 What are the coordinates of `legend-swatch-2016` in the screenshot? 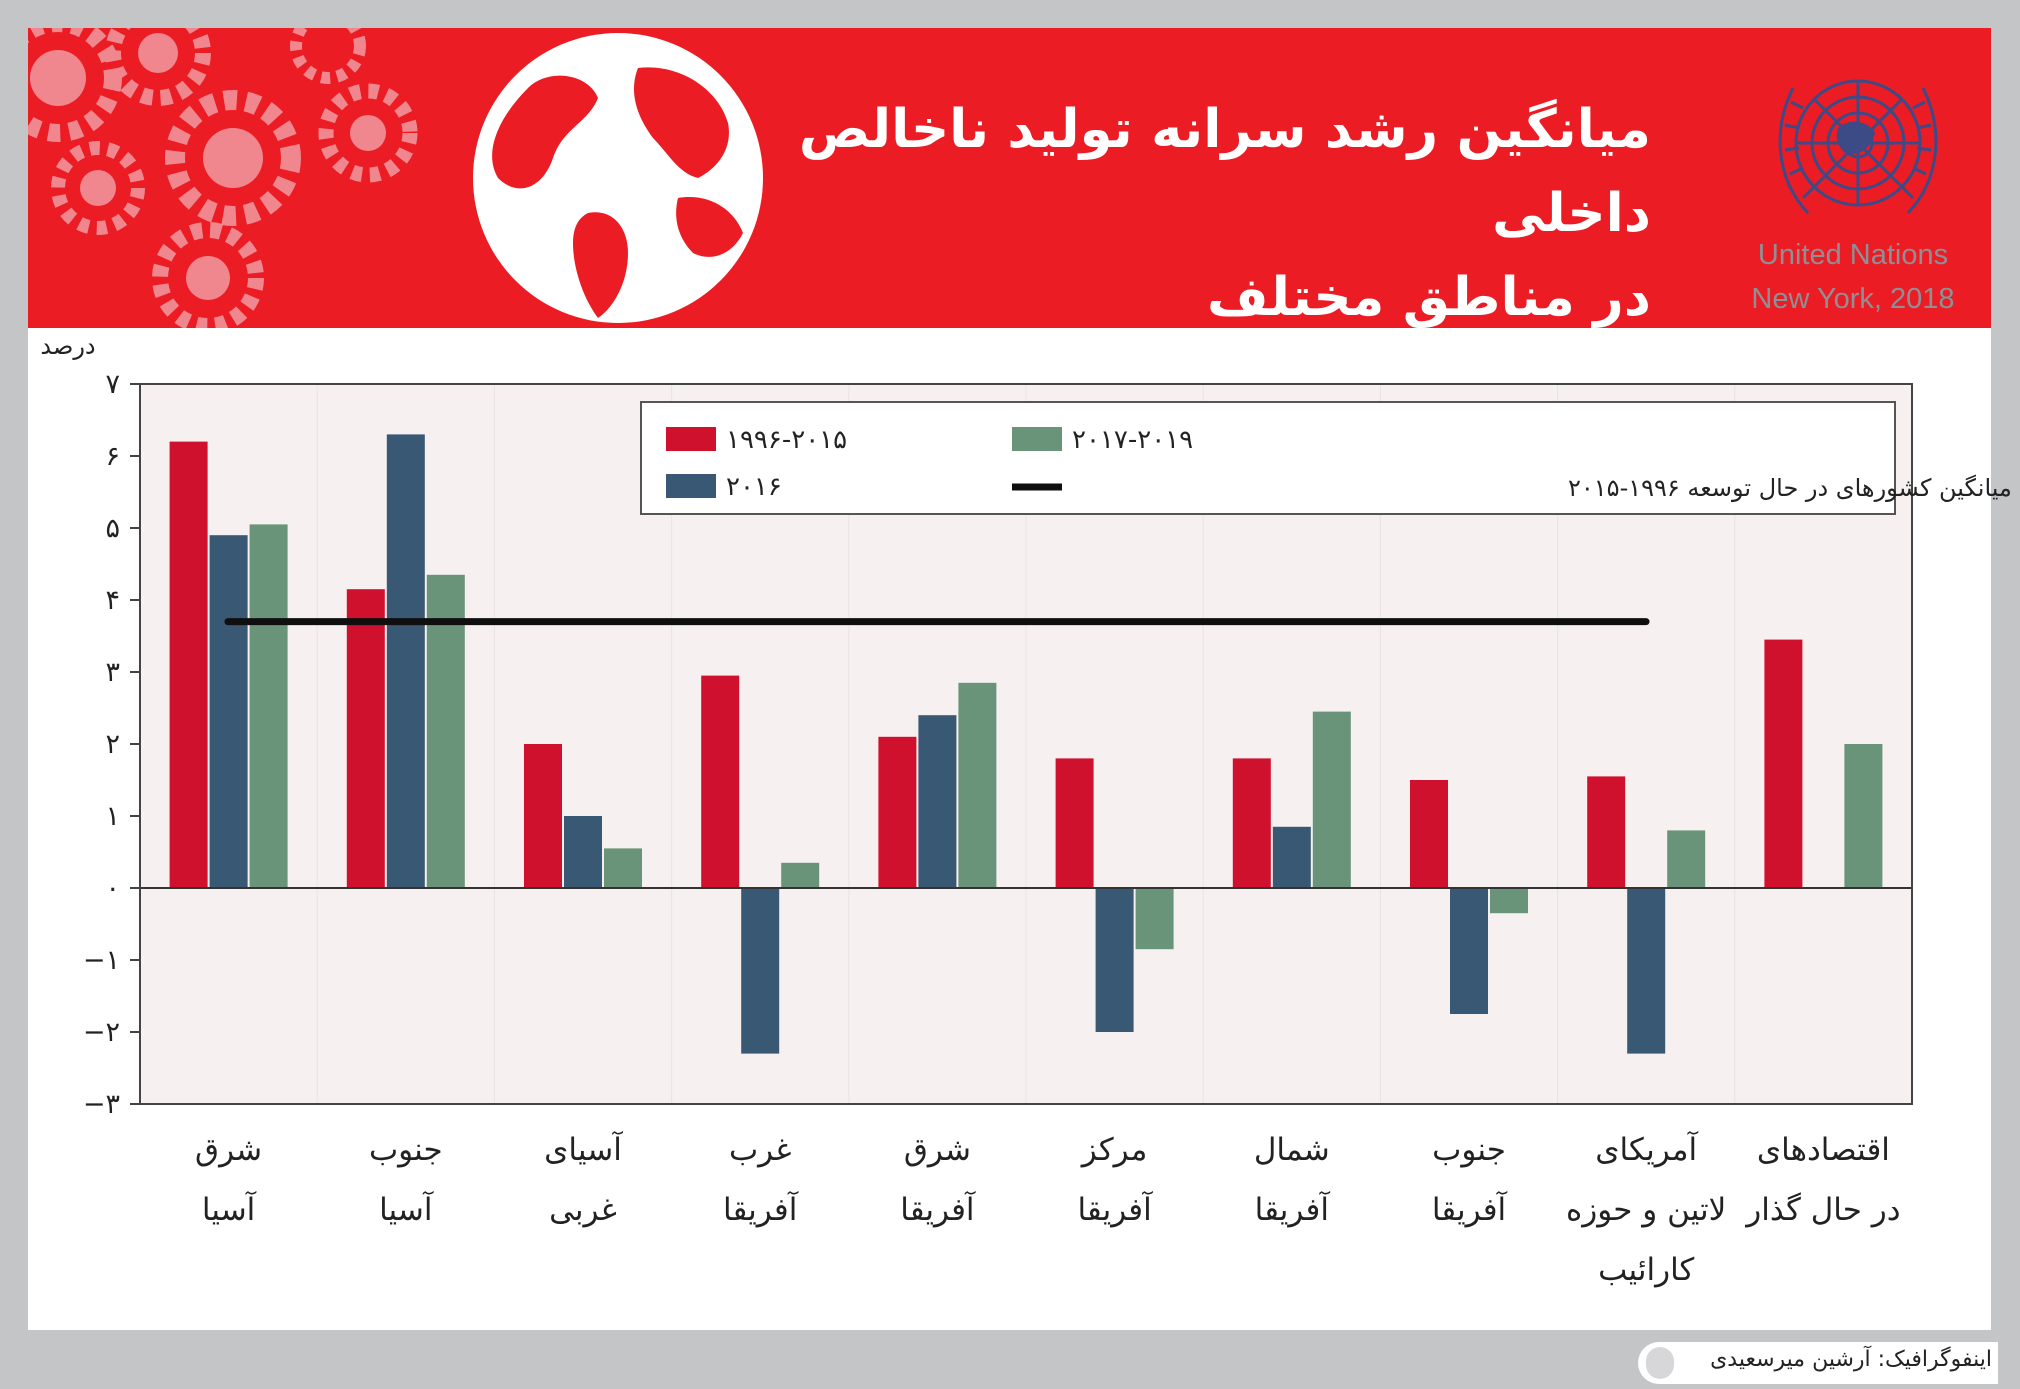 It's located at (691, 486).